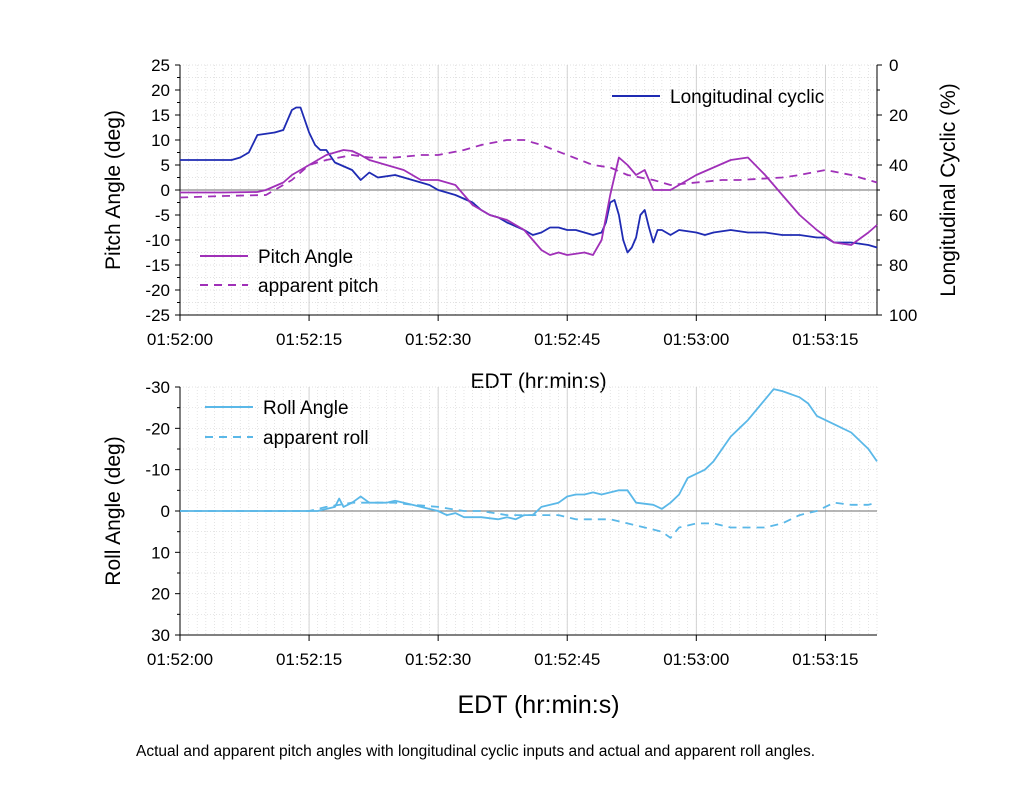  I want to click on y-tick-label: 5, so click(165, 165).